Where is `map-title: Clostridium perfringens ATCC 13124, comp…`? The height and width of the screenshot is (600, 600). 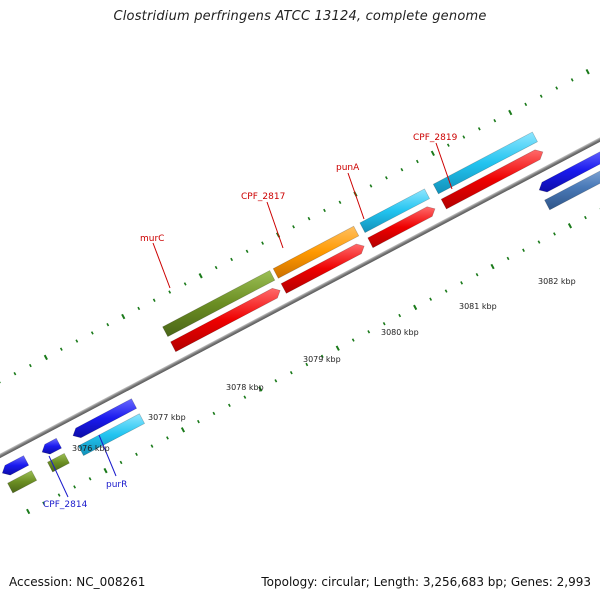
map-title: Clostridium perfringens ATCC 13124, comp… is located at coordinates (300, 16).